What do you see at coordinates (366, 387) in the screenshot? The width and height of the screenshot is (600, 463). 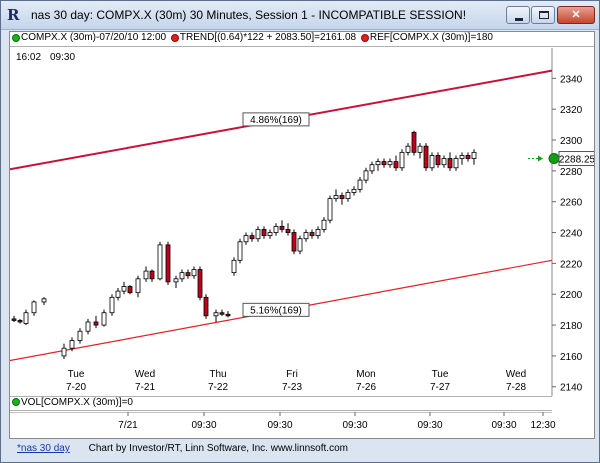 I see `day-date-label: 7-26` at bounding box center [366, 387].